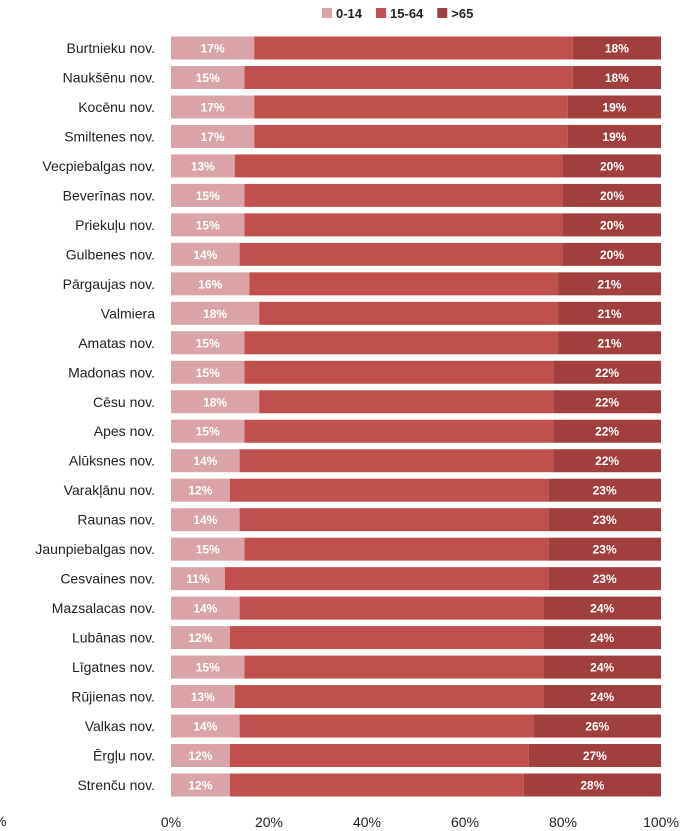 The height and width of the screenshot is (831, 685). Describe the element at coordinates (110, 254) in the screenshot. I see `category-label: Gulbenes nov.` at that location.